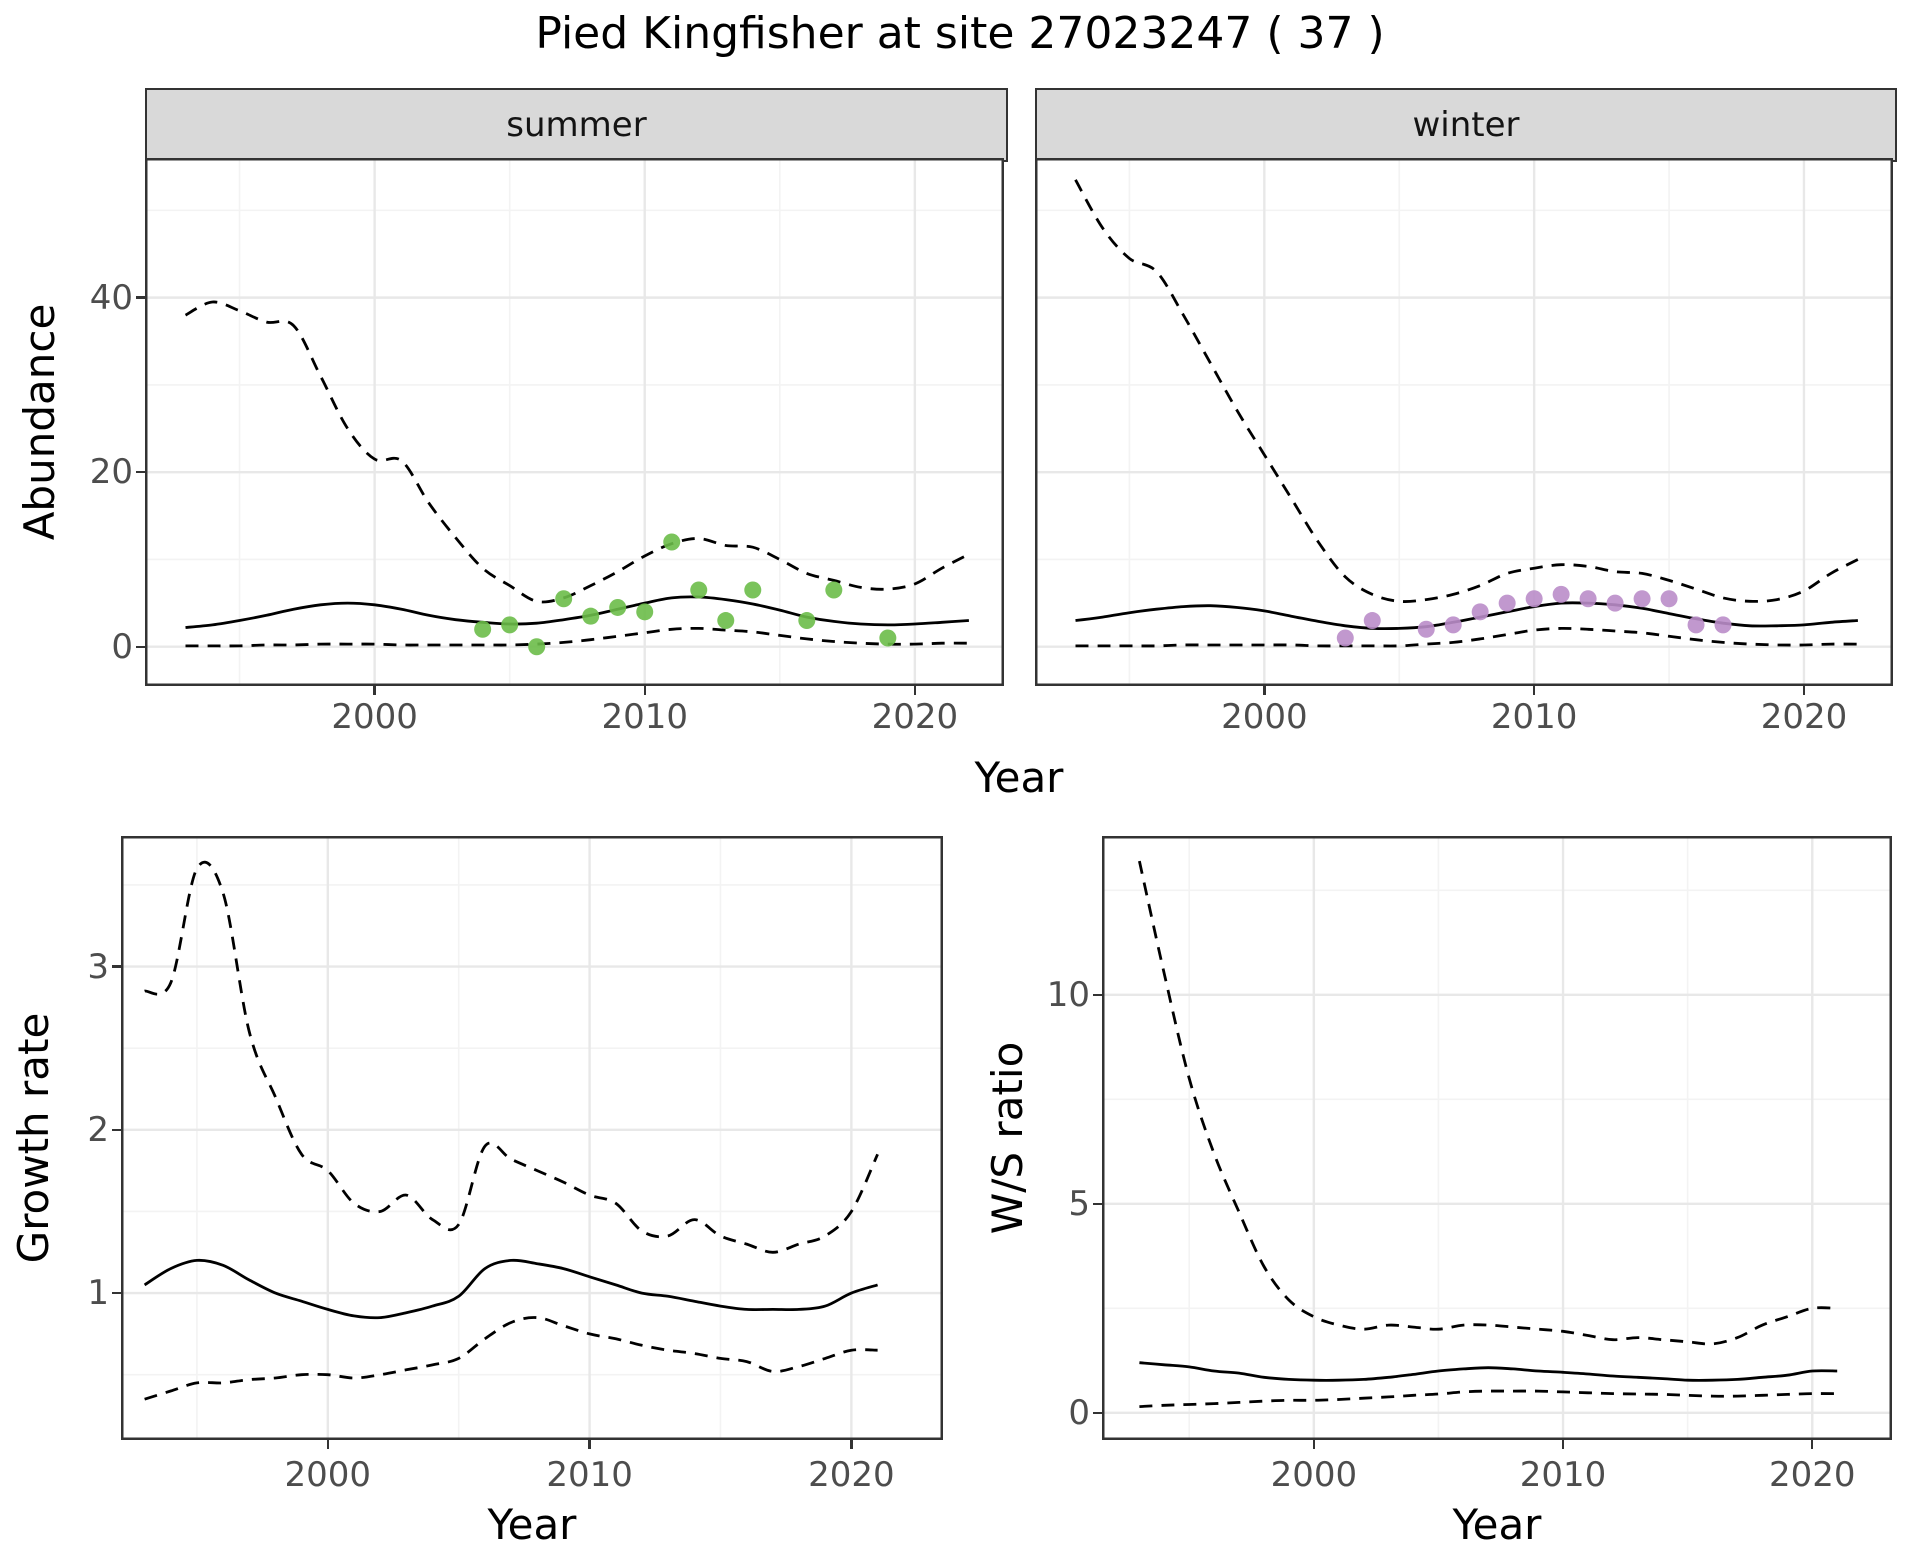  I want to click on x-axis-title-year-growth: Year, so click(532, 1524).